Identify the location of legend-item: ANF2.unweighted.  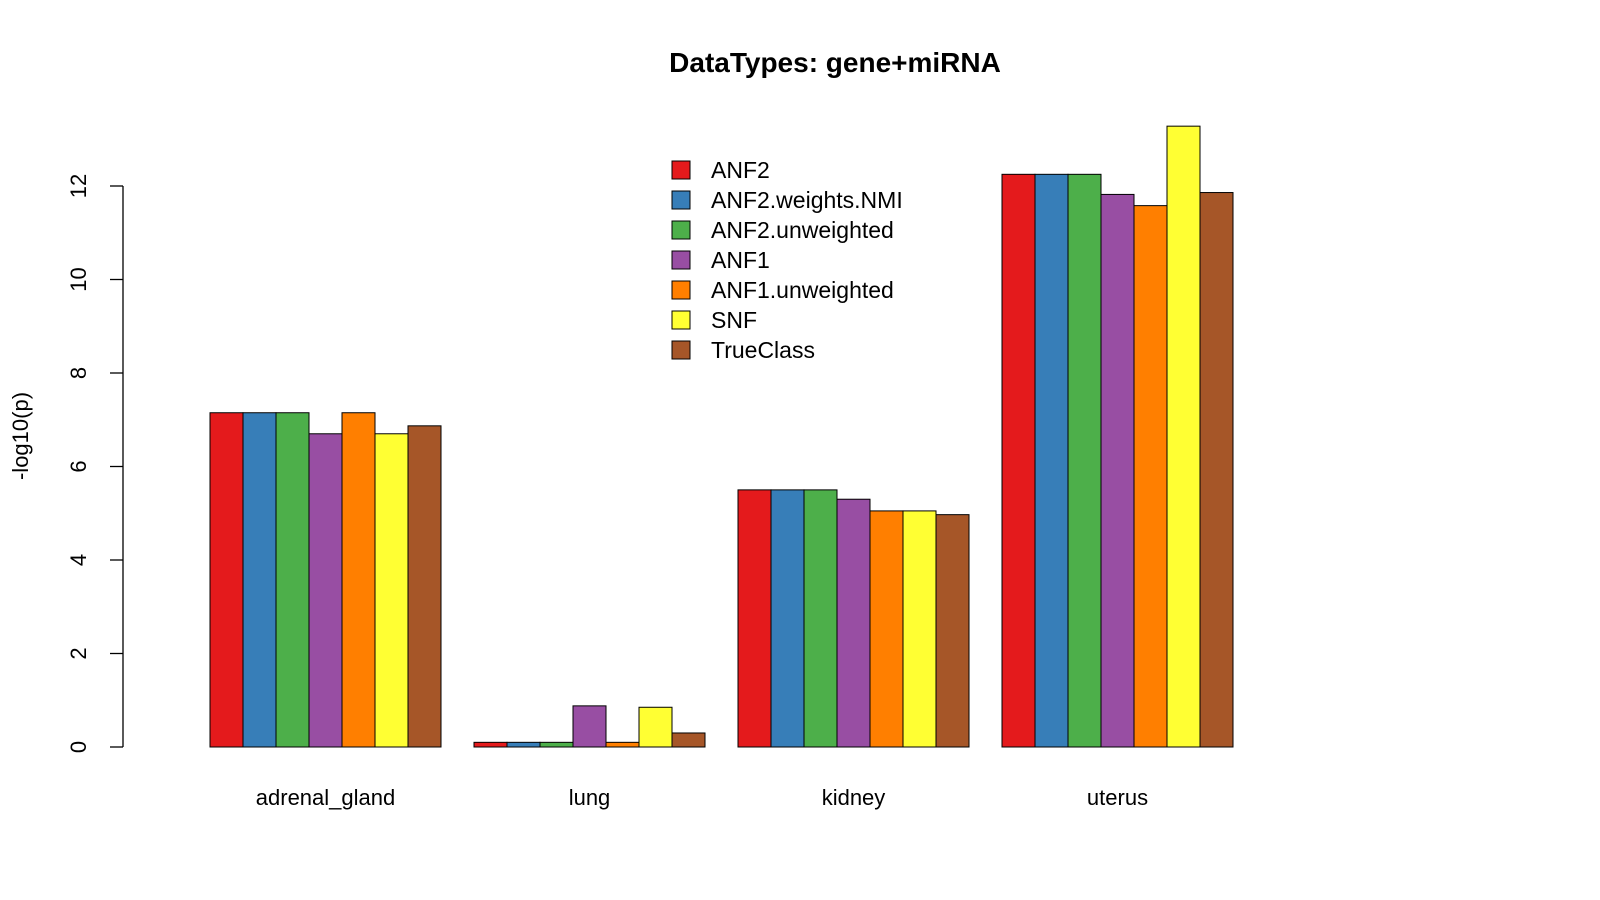
(782, 230).